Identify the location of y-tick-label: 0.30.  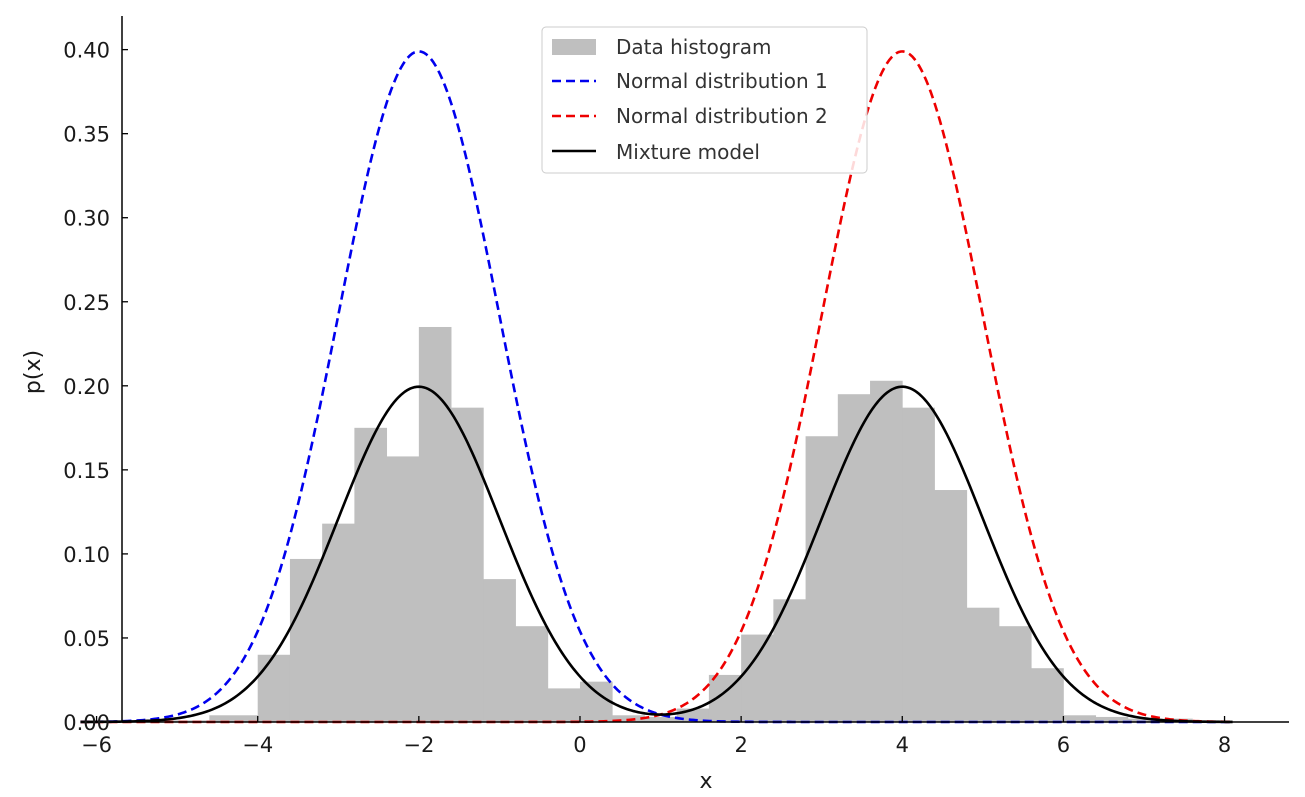
(86, 219).